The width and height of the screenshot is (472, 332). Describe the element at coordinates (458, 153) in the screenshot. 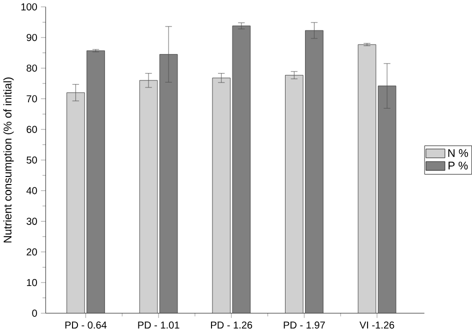

I see `legend-label: N %` at that location.